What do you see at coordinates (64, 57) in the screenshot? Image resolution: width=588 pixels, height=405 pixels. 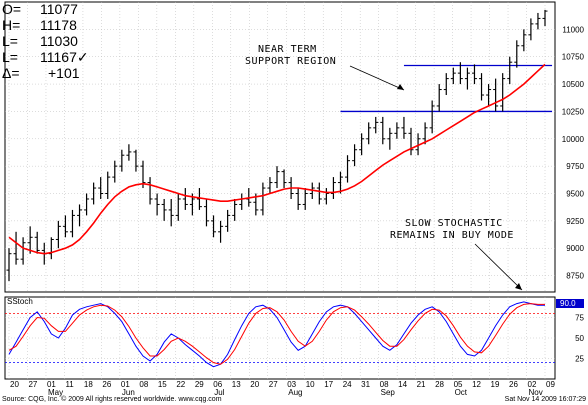 I see `ohlc-last-value: 11167✓` at bounding box center [64, 57].